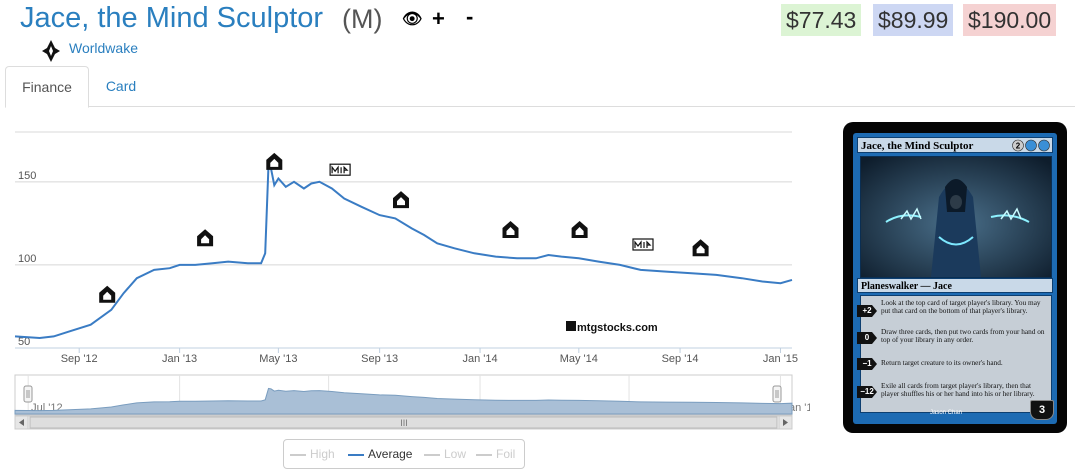 This screenshot has height=475, width=1075. I want to click on x-tick-label: Jan '15, so click(780, 359).